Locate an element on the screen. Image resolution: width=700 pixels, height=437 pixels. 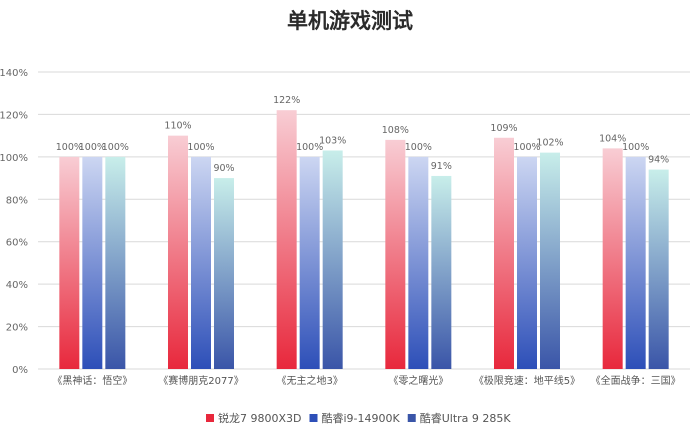
data-label: 104% is located at coordinates (612, 138).